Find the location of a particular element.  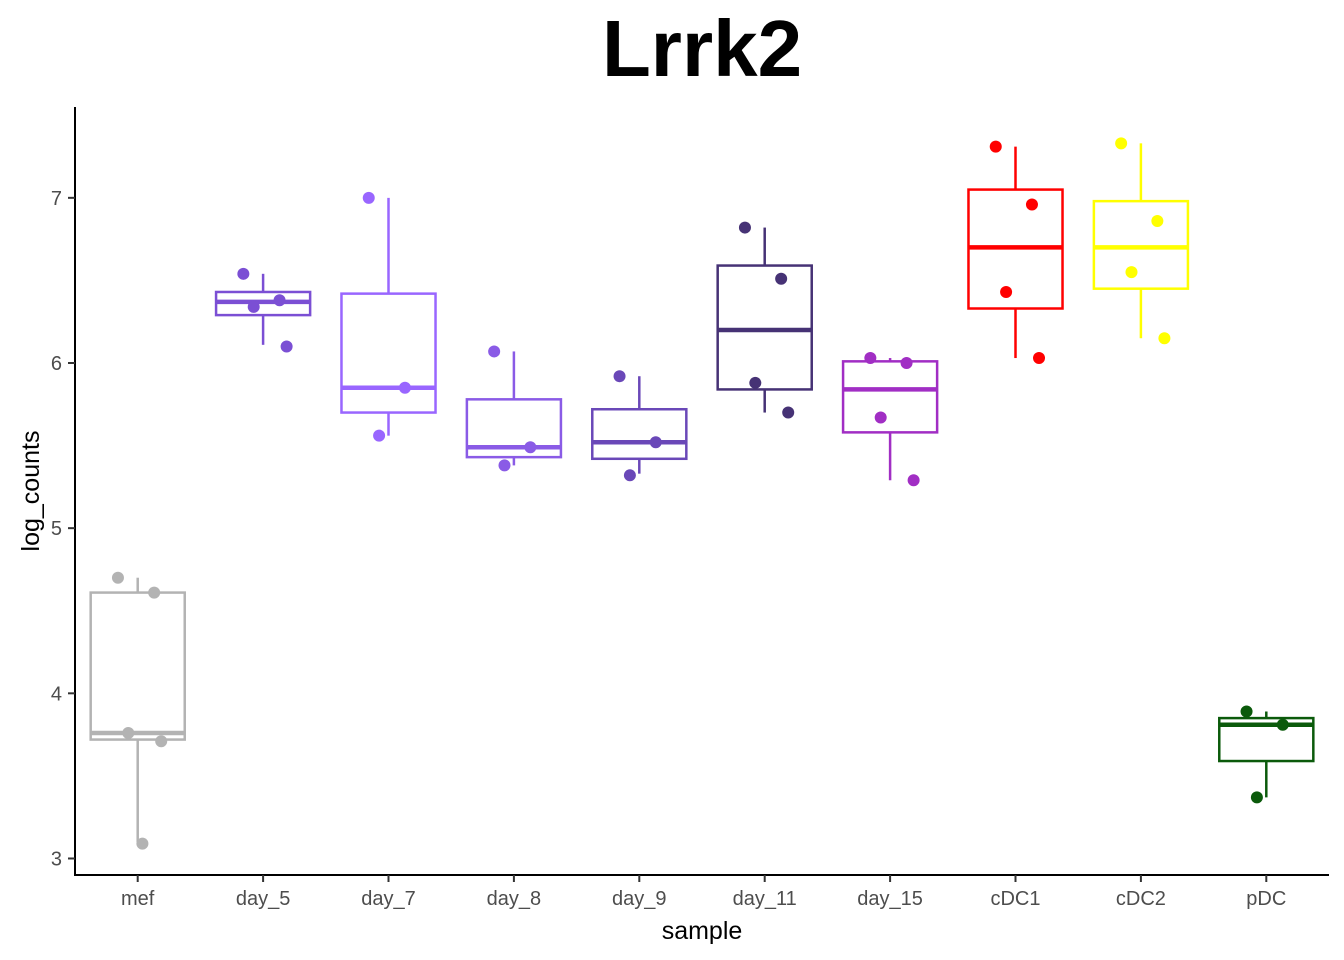

y-axis-ticks: 3 4 5 6 7 is located at coordinates (63, 529).